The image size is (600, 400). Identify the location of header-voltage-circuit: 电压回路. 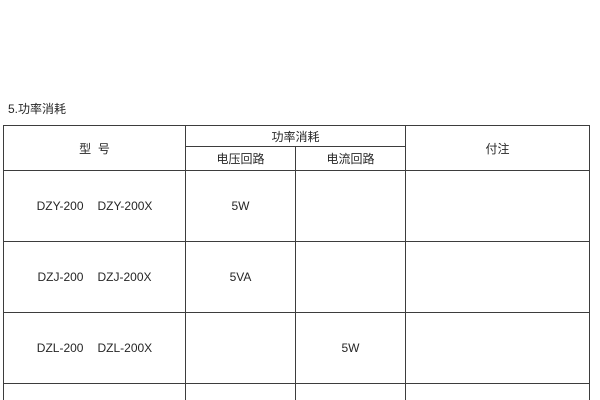
(240, 158).